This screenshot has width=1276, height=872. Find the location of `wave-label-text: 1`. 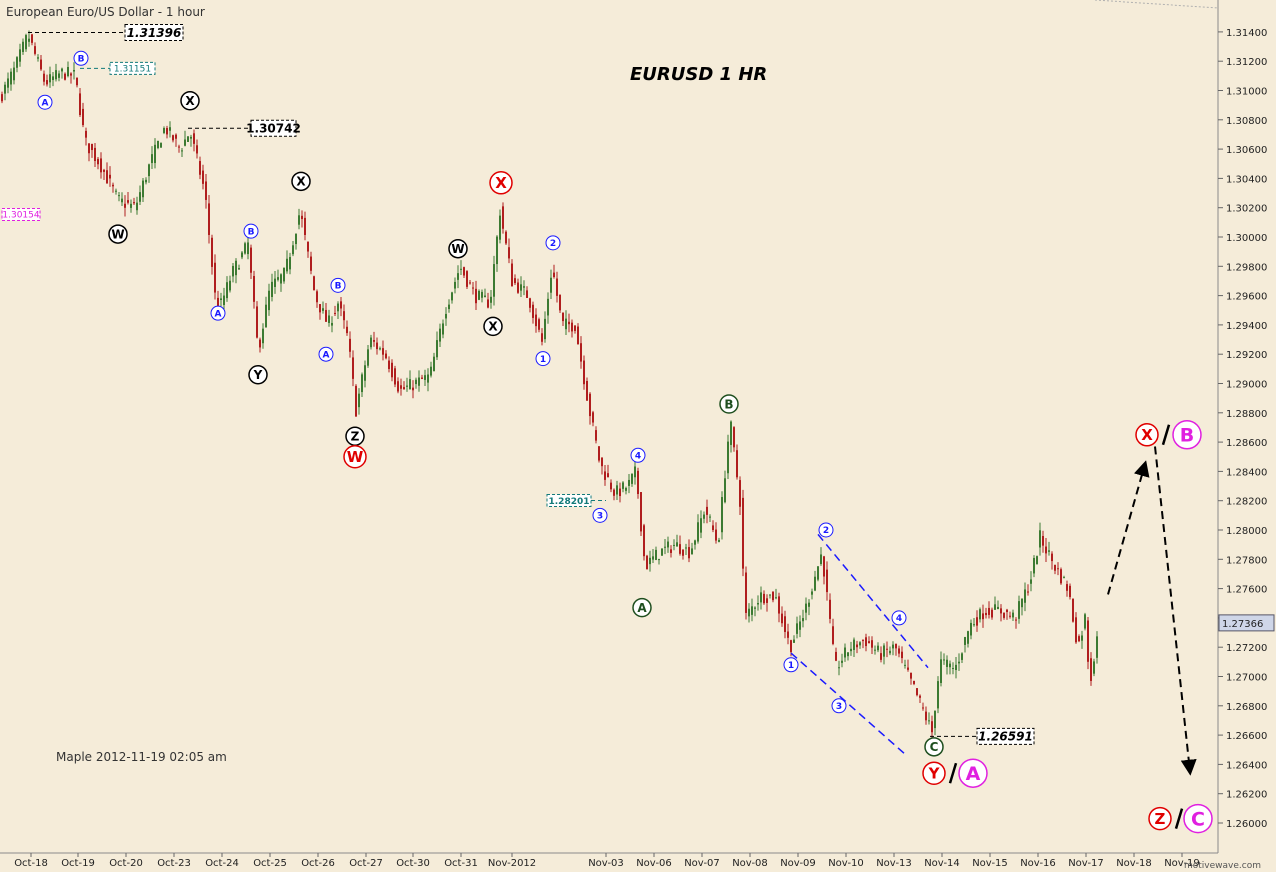

wave-label-text: 1 is located at coordinates (543, 360).